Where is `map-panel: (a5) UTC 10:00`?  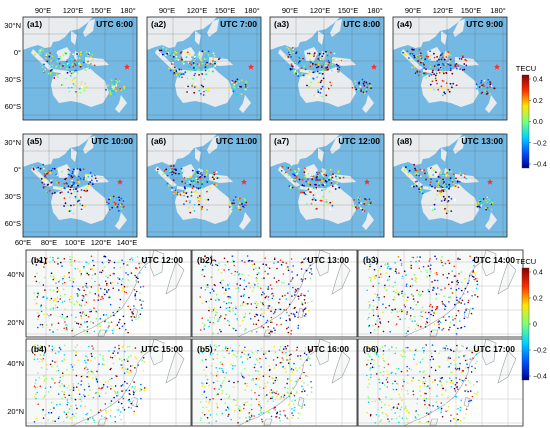
map-panel: (a5) UTC 10:00 is located at coordinates (80, 185).